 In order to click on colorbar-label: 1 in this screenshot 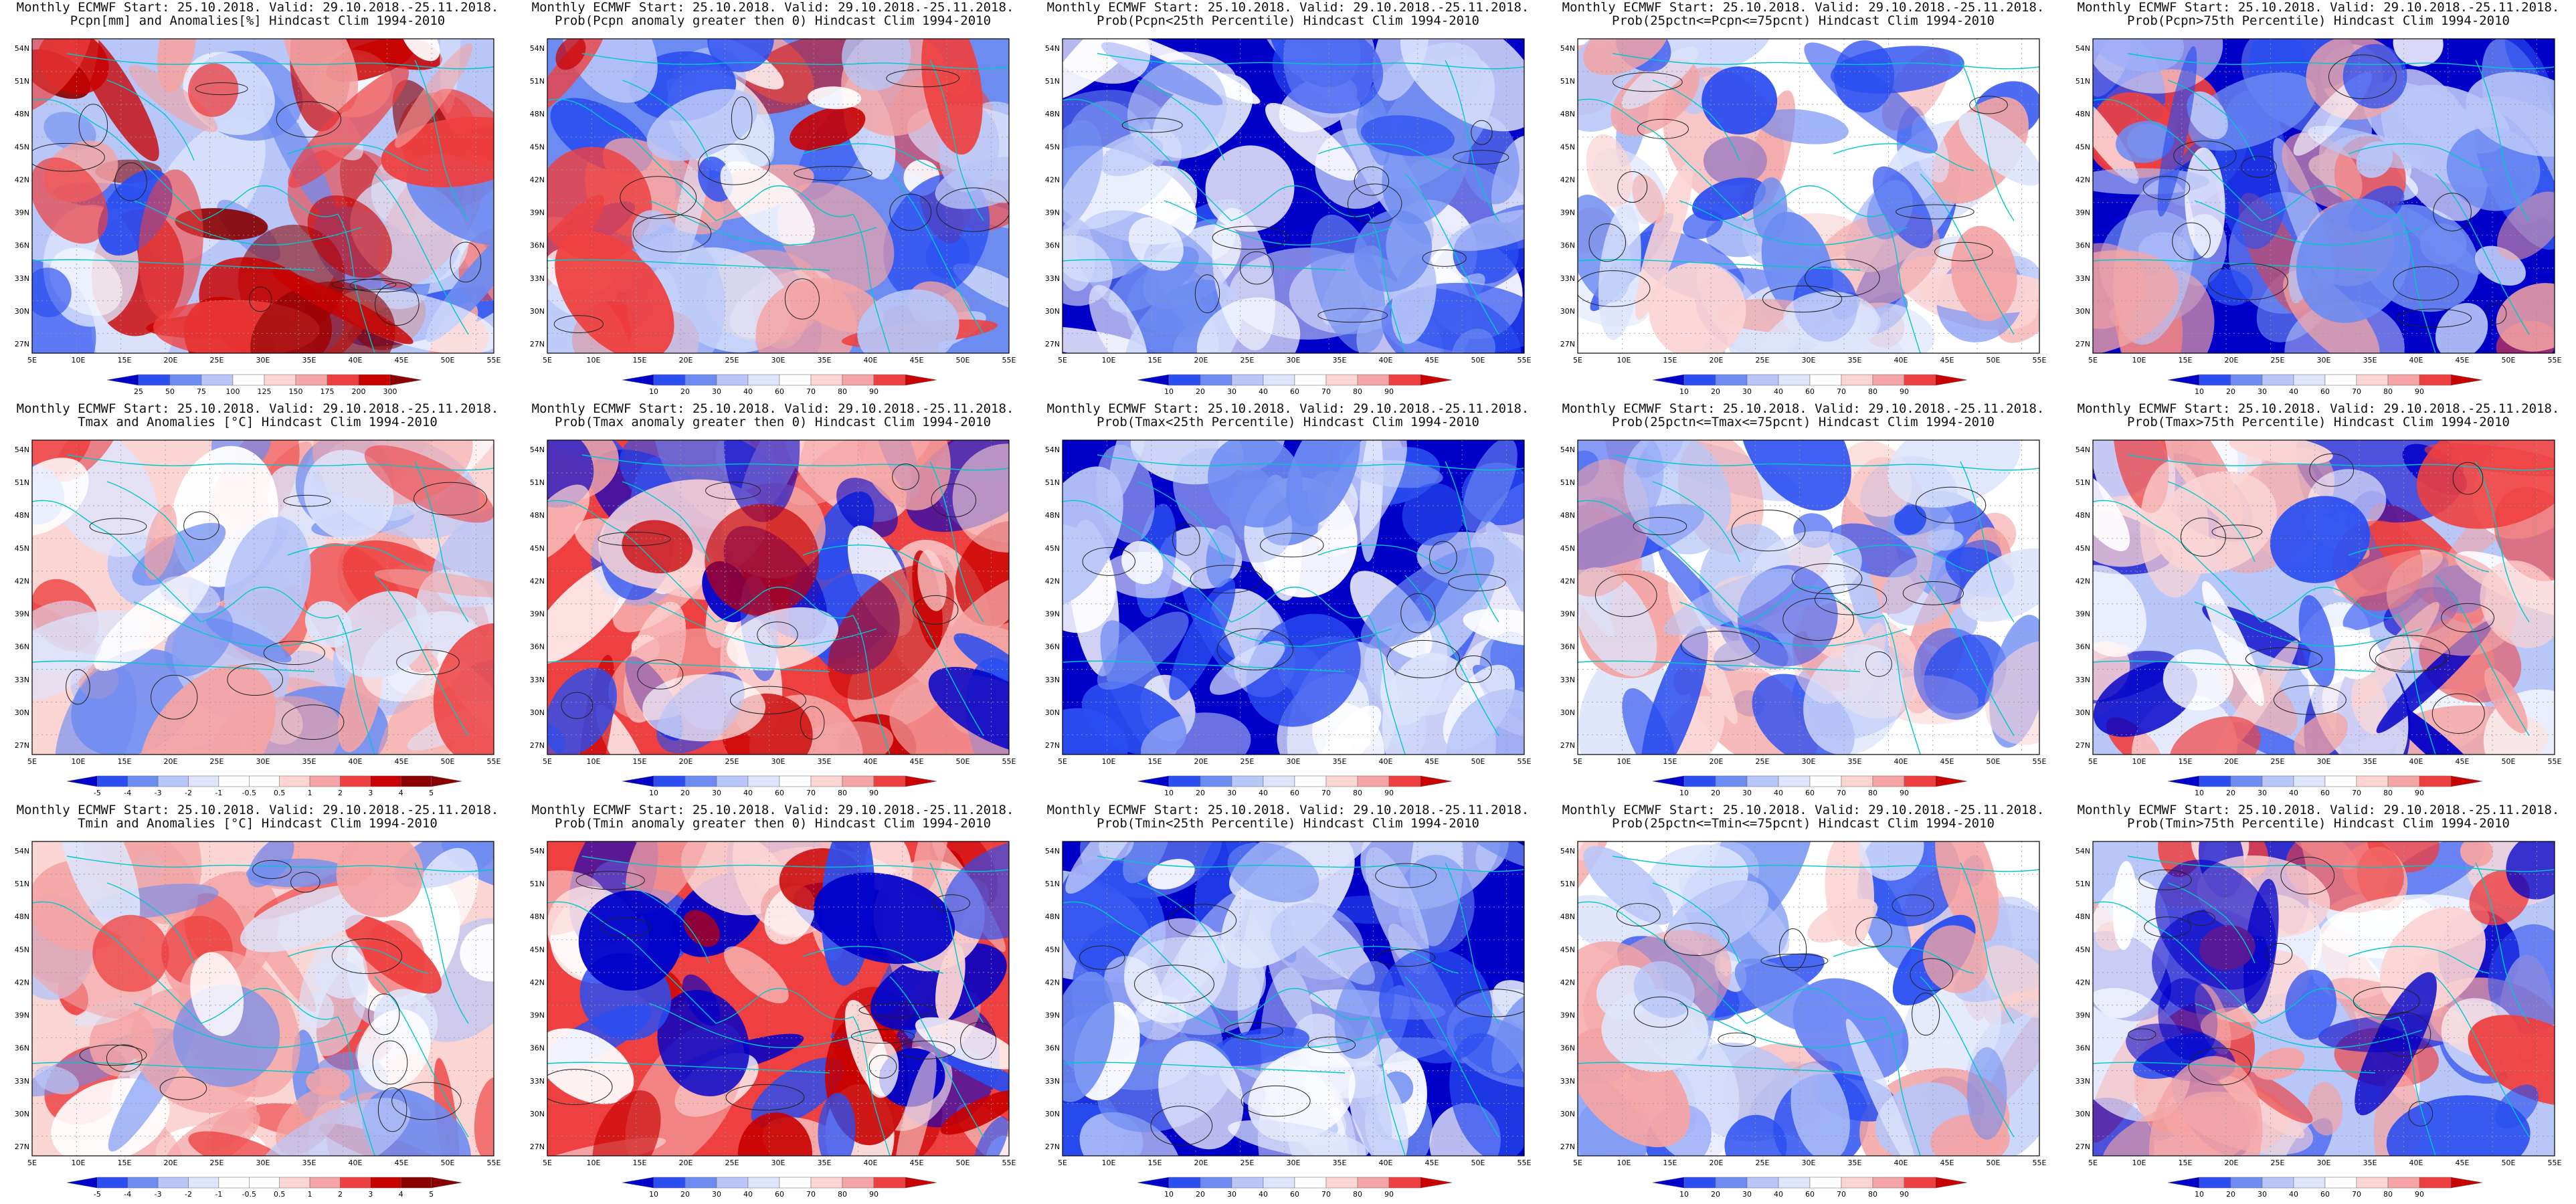, I will do `click(310, 1194)`.